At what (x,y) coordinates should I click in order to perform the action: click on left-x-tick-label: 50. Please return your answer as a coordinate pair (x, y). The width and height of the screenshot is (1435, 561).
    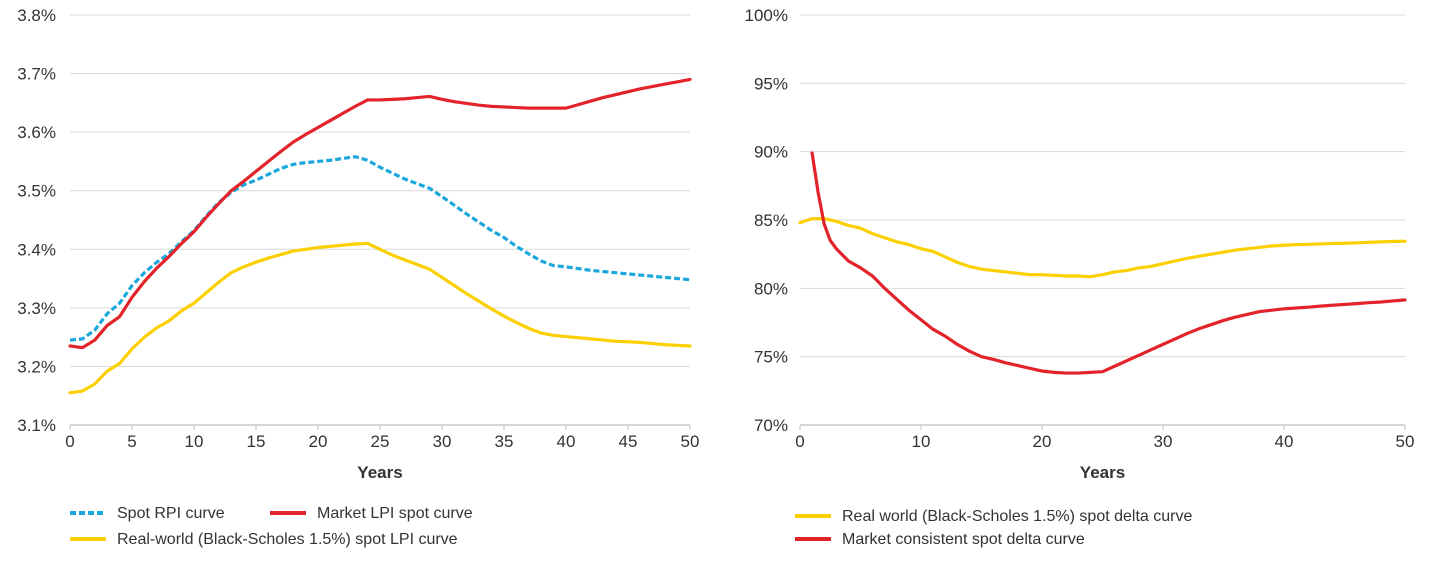
    Looking at the image, I should click on (690, 441).